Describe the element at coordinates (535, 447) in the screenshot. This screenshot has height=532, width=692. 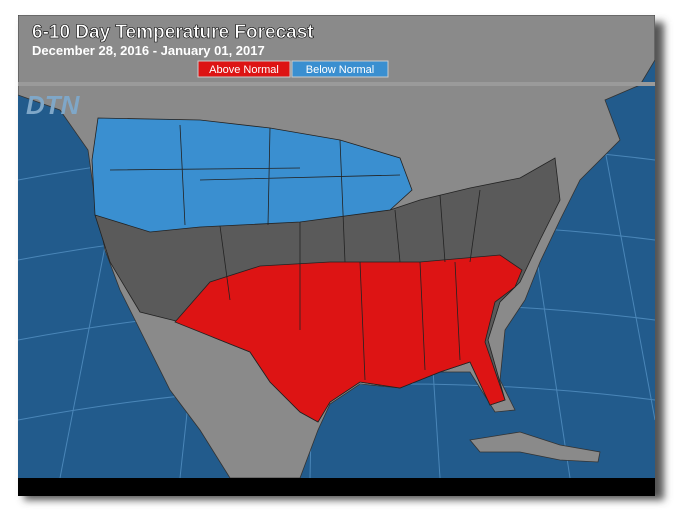
I see `land` at that location.